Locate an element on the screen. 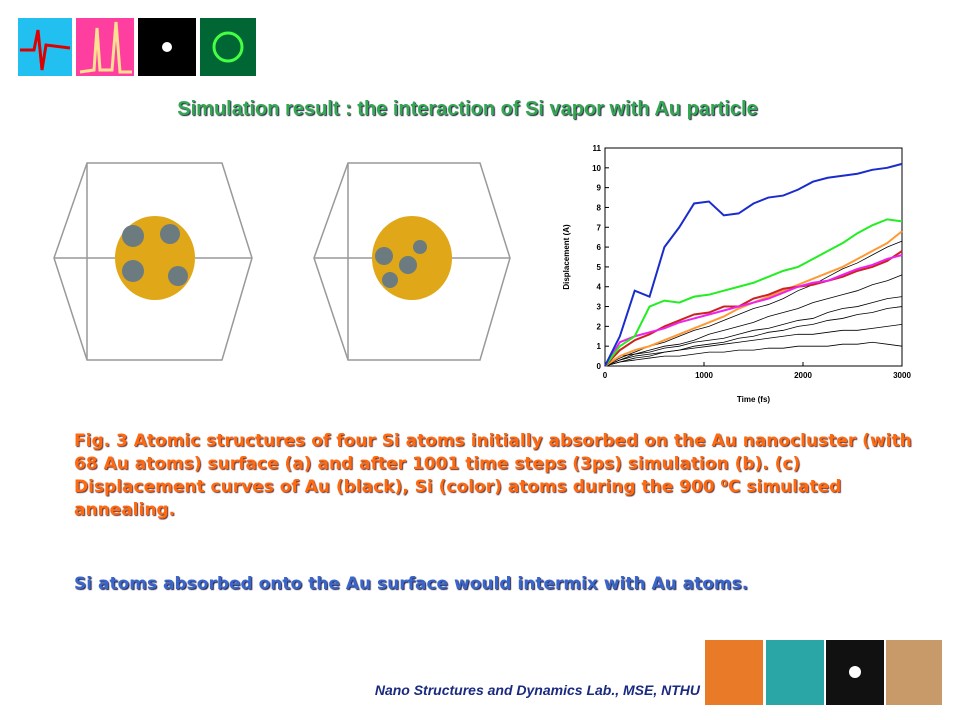 The width and height of the screenshot is (960, 720). x-tick-label: 0 is located at coordinates (605, 375).